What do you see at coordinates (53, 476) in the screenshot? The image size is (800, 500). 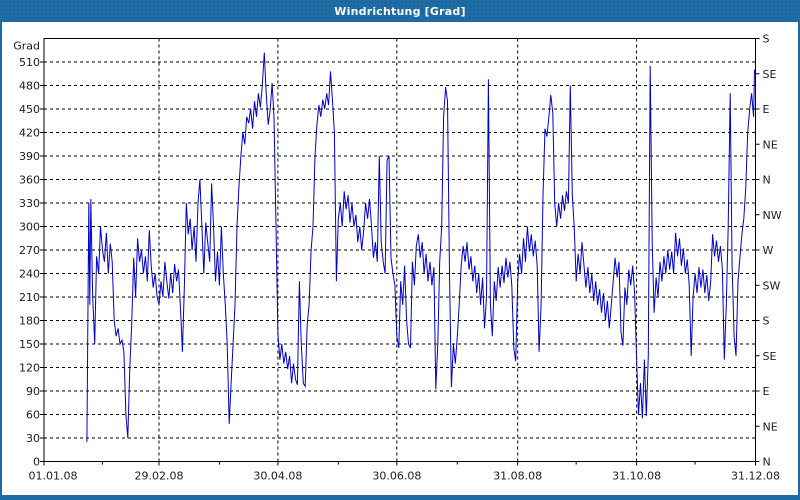 I see `x-axis-tick-label: 01.01.08` at bounding box center [53, 476].